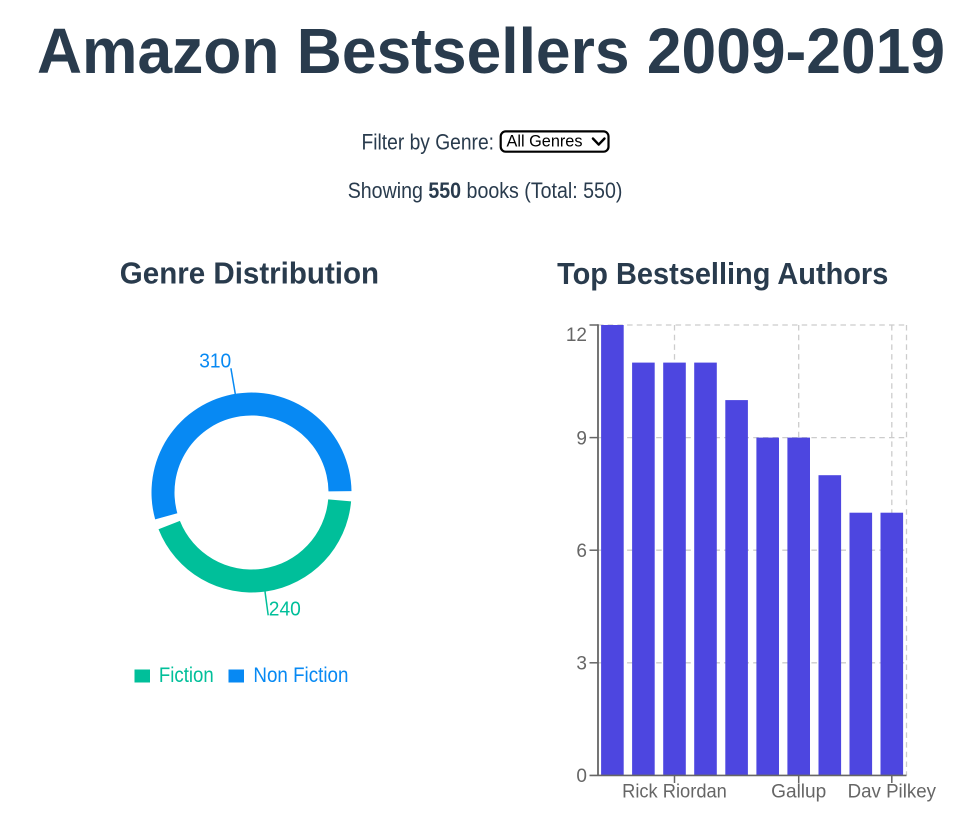 This screenshot has height=828, width=972. Describe the element at coordinates (428, 141) in the screenshot. I see `svg-text: Filter by Genre:` at that location.